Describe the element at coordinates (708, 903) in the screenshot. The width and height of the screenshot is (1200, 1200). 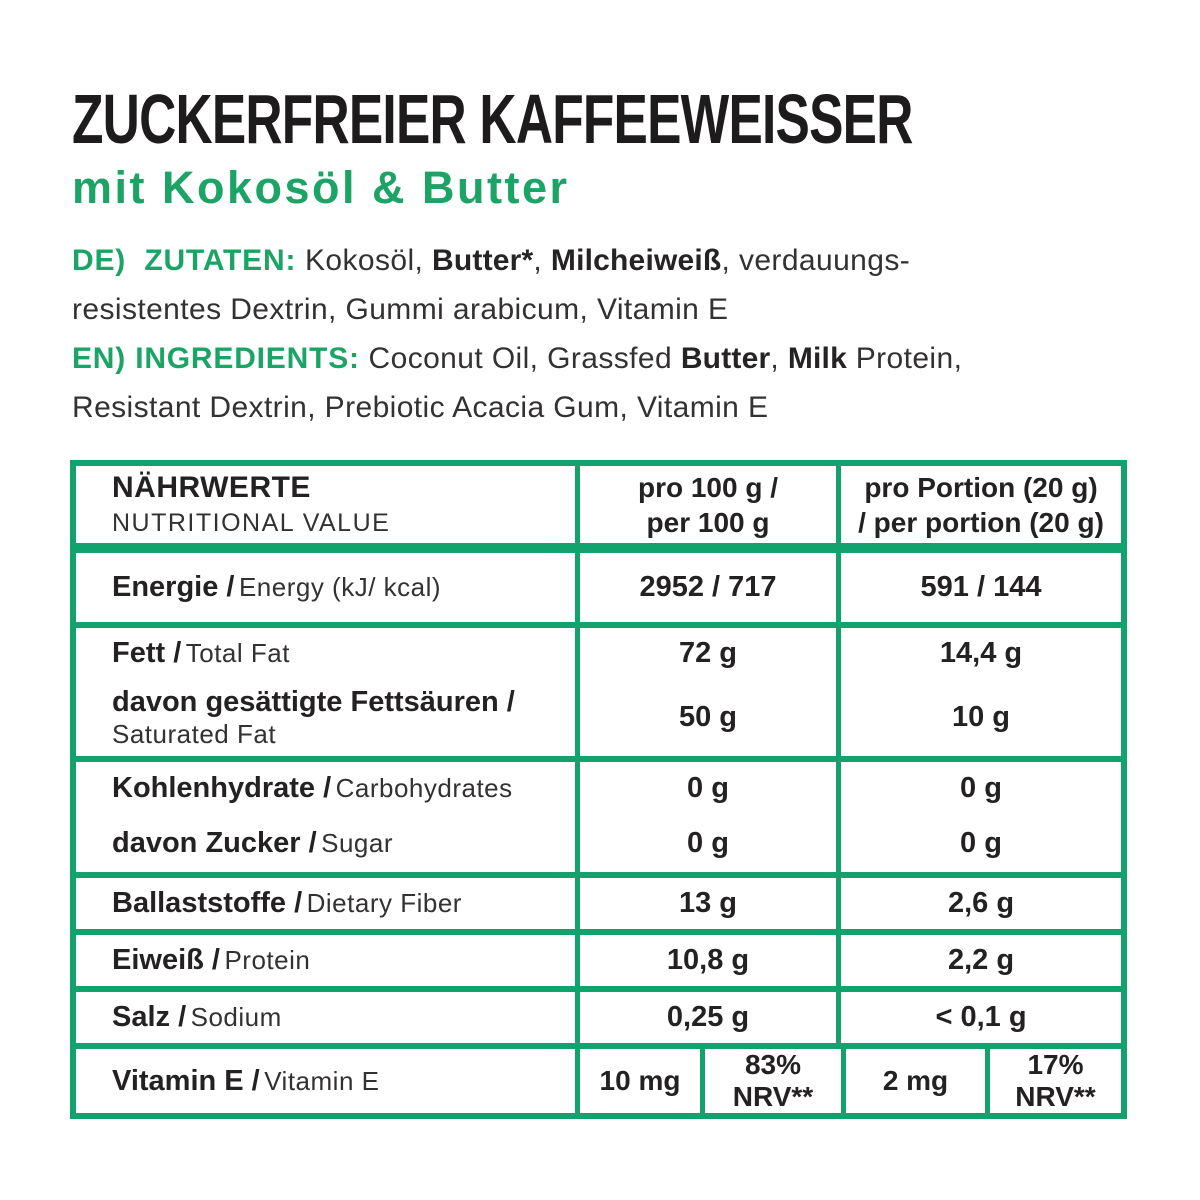
I see `row-fiber-per100: 13 g` at that location.